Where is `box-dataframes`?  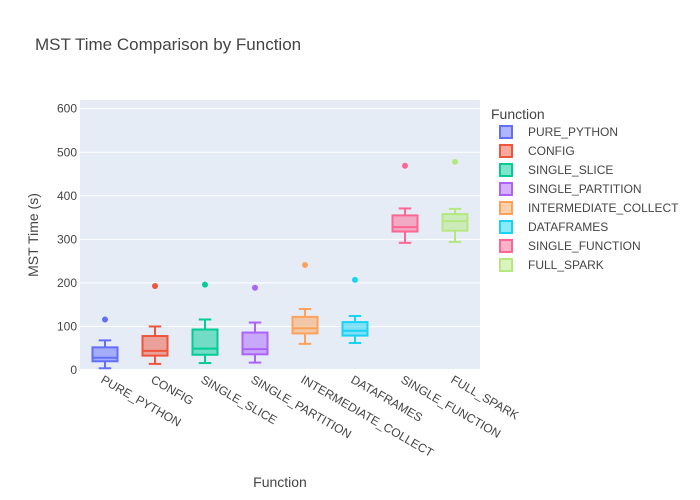
box-dataframes is located at coordinates (355, 310).